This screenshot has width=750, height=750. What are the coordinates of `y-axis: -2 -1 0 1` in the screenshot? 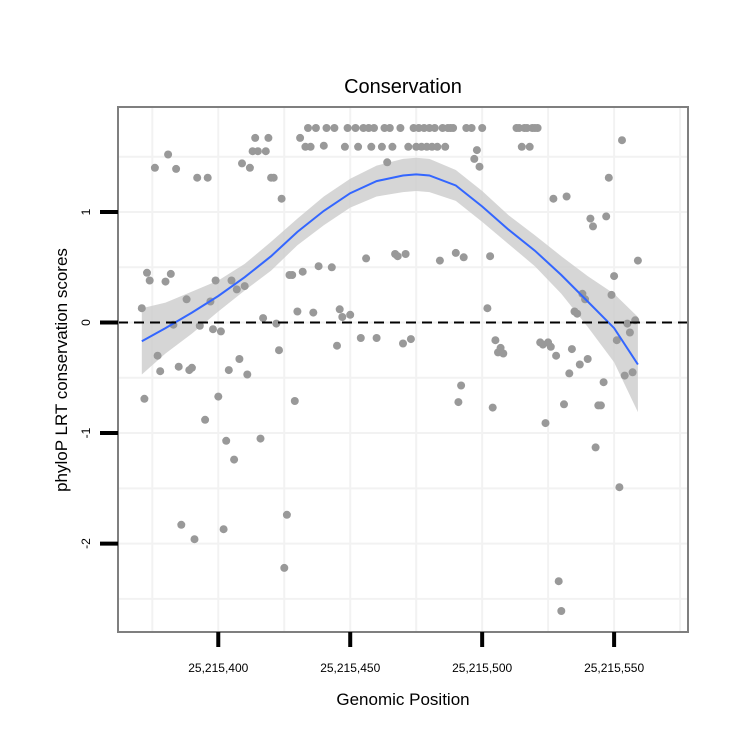 It's located at (98, 378).